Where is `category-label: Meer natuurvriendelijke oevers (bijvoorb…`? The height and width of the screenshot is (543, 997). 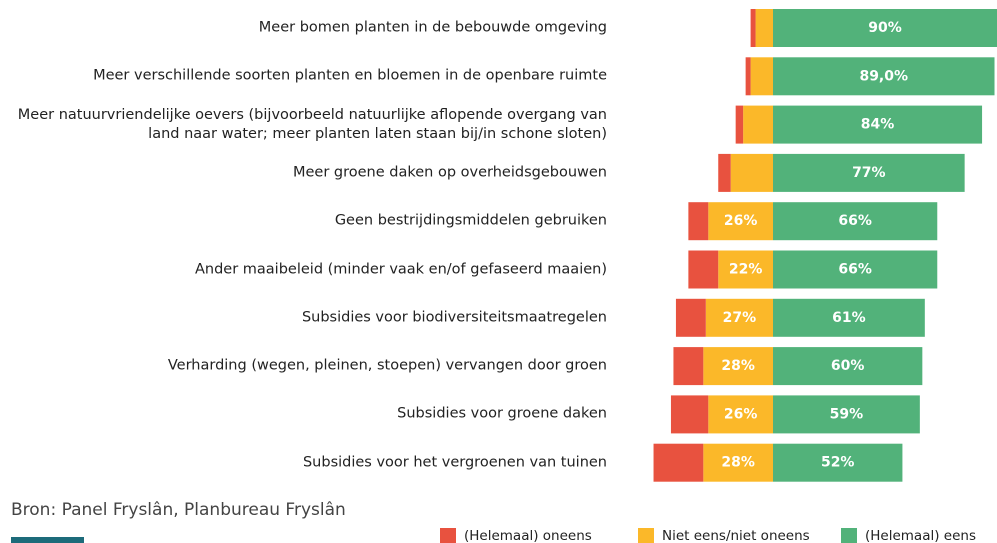
category-label: Meer natuurvriendelijke oevers (bijvoorb… is located at coordinates (312, 124).